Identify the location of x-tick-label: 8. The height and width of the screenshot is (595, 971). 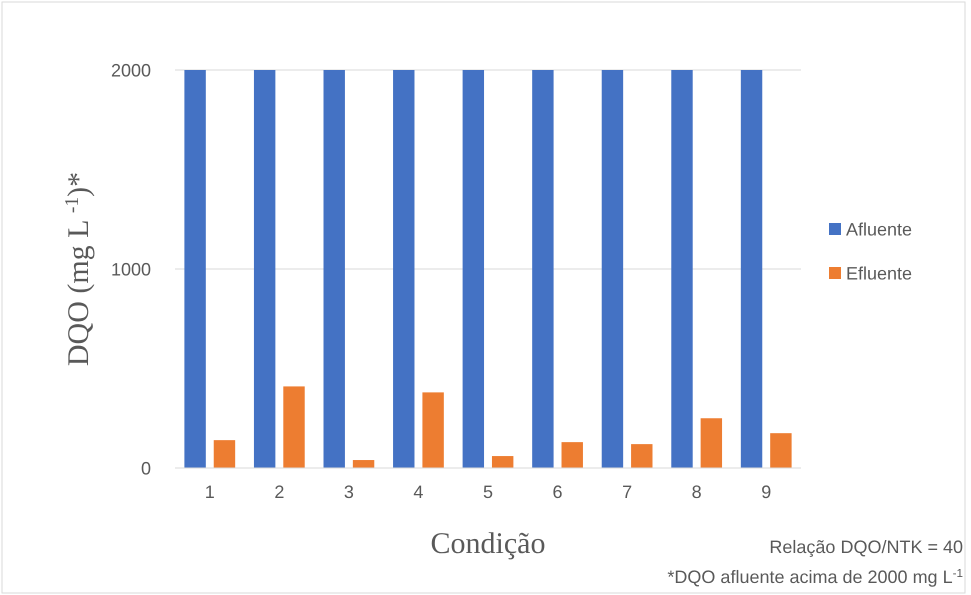
(697, 492).